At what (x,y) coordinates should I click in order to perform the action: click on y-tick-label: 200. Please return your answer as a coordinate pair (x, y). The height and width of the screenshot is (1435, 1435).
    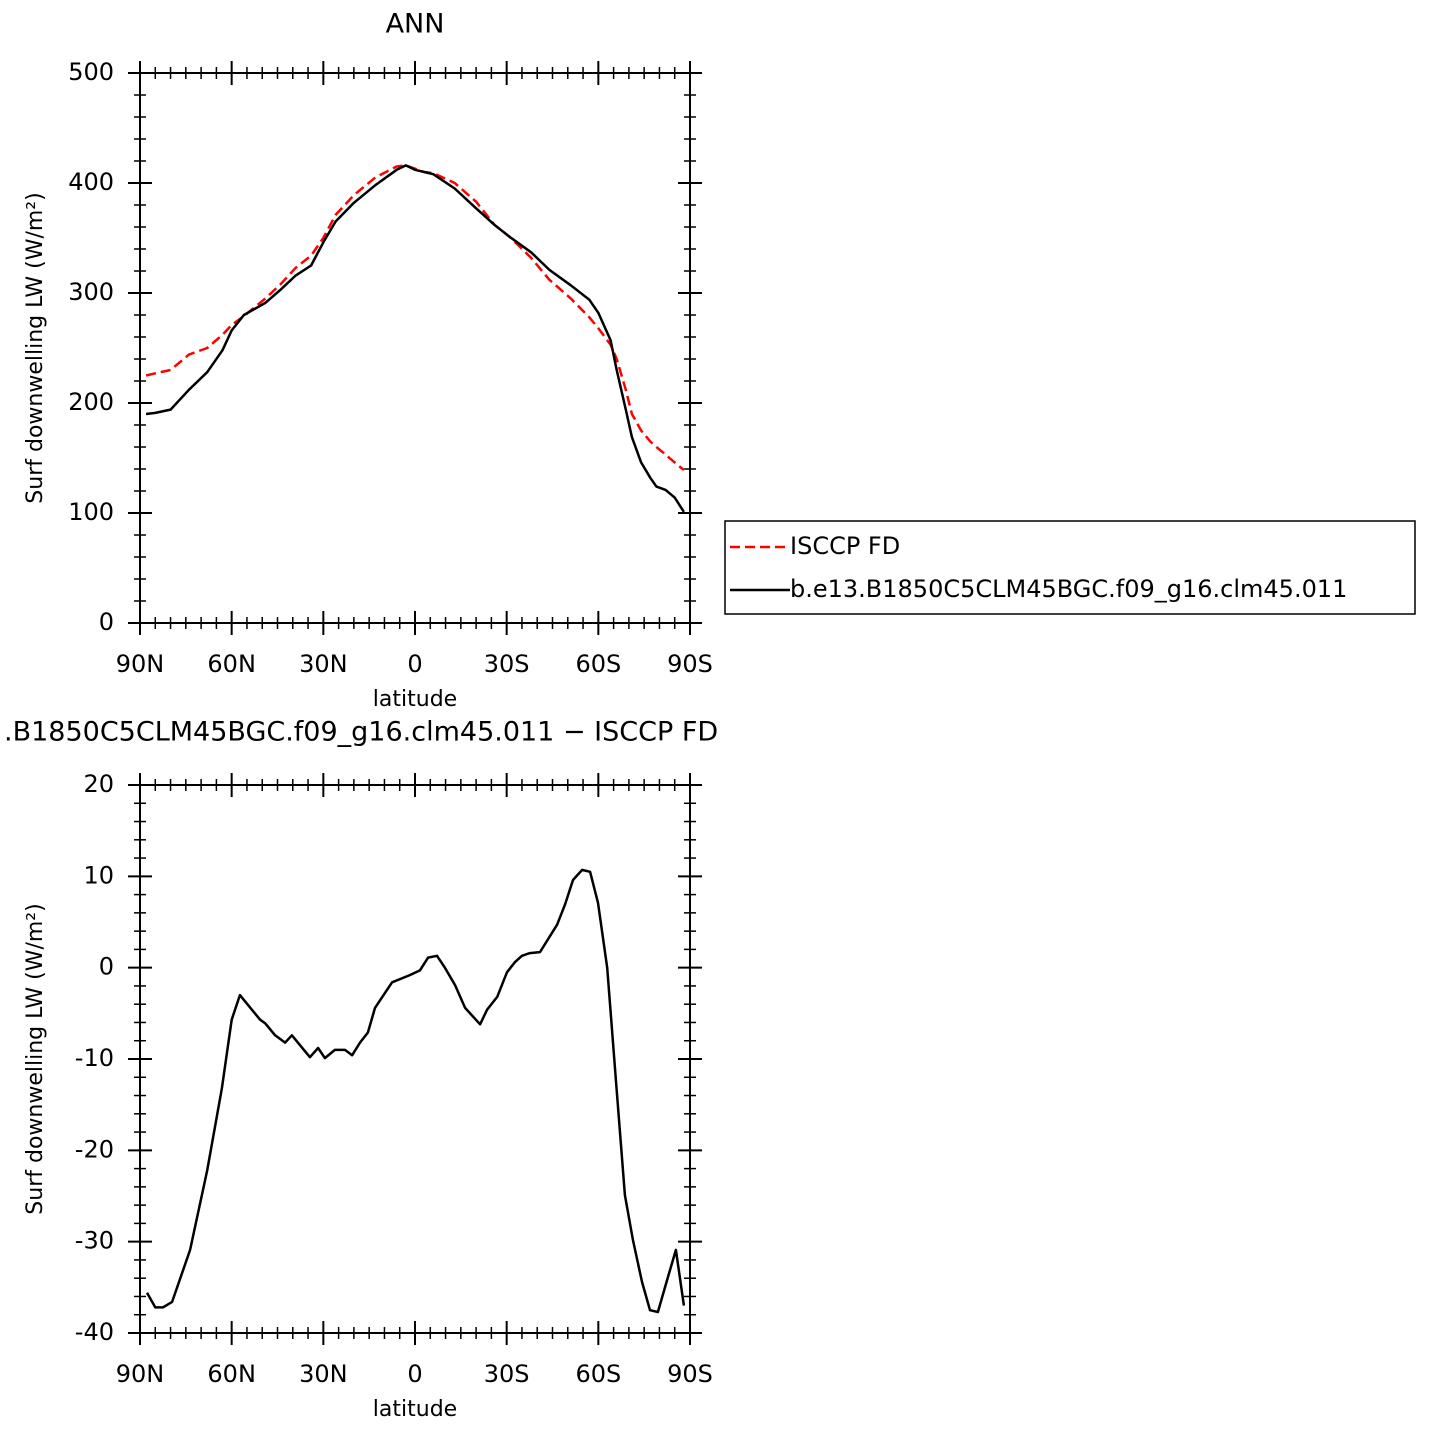
    Looking at the image, I should click on (91, 402).